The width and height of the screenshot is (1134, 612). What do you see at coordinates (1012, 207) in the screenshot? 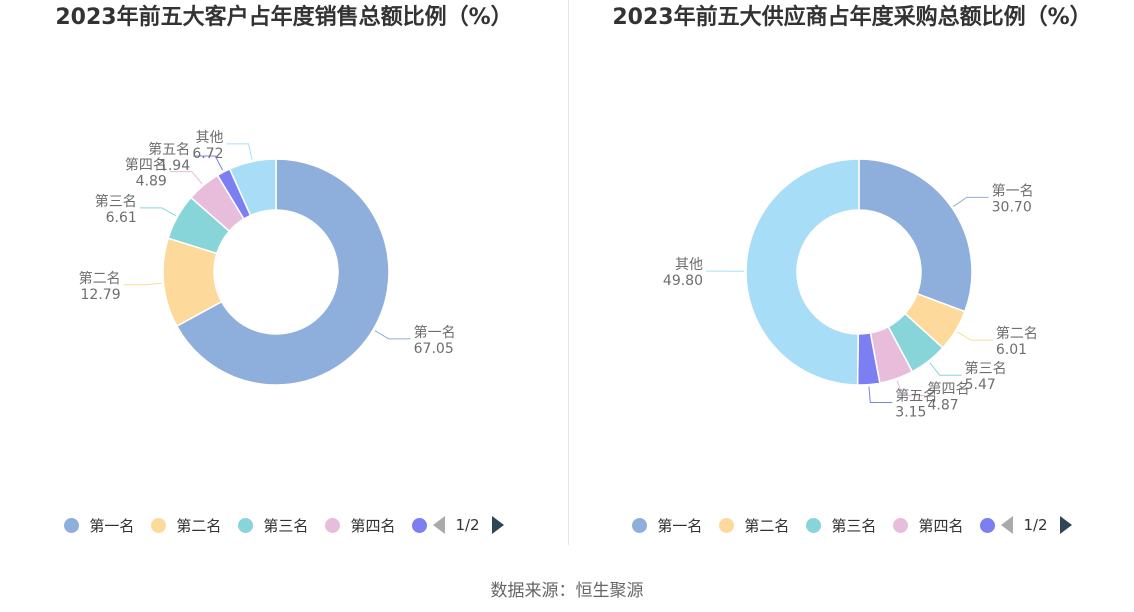
I see `slice-label-value: 30.70` at bounding box center [1012, 207].